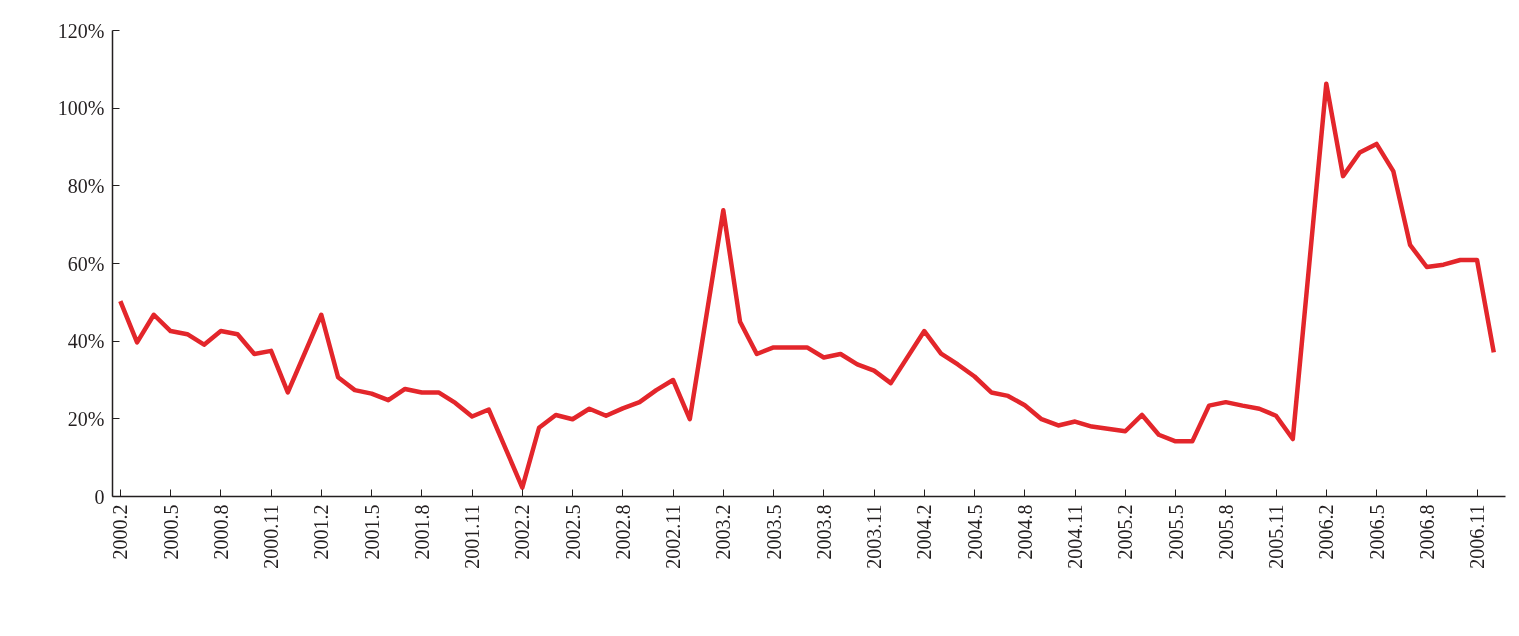  I want to click on x-tick-label: 2006.8, so click(1426, 532).